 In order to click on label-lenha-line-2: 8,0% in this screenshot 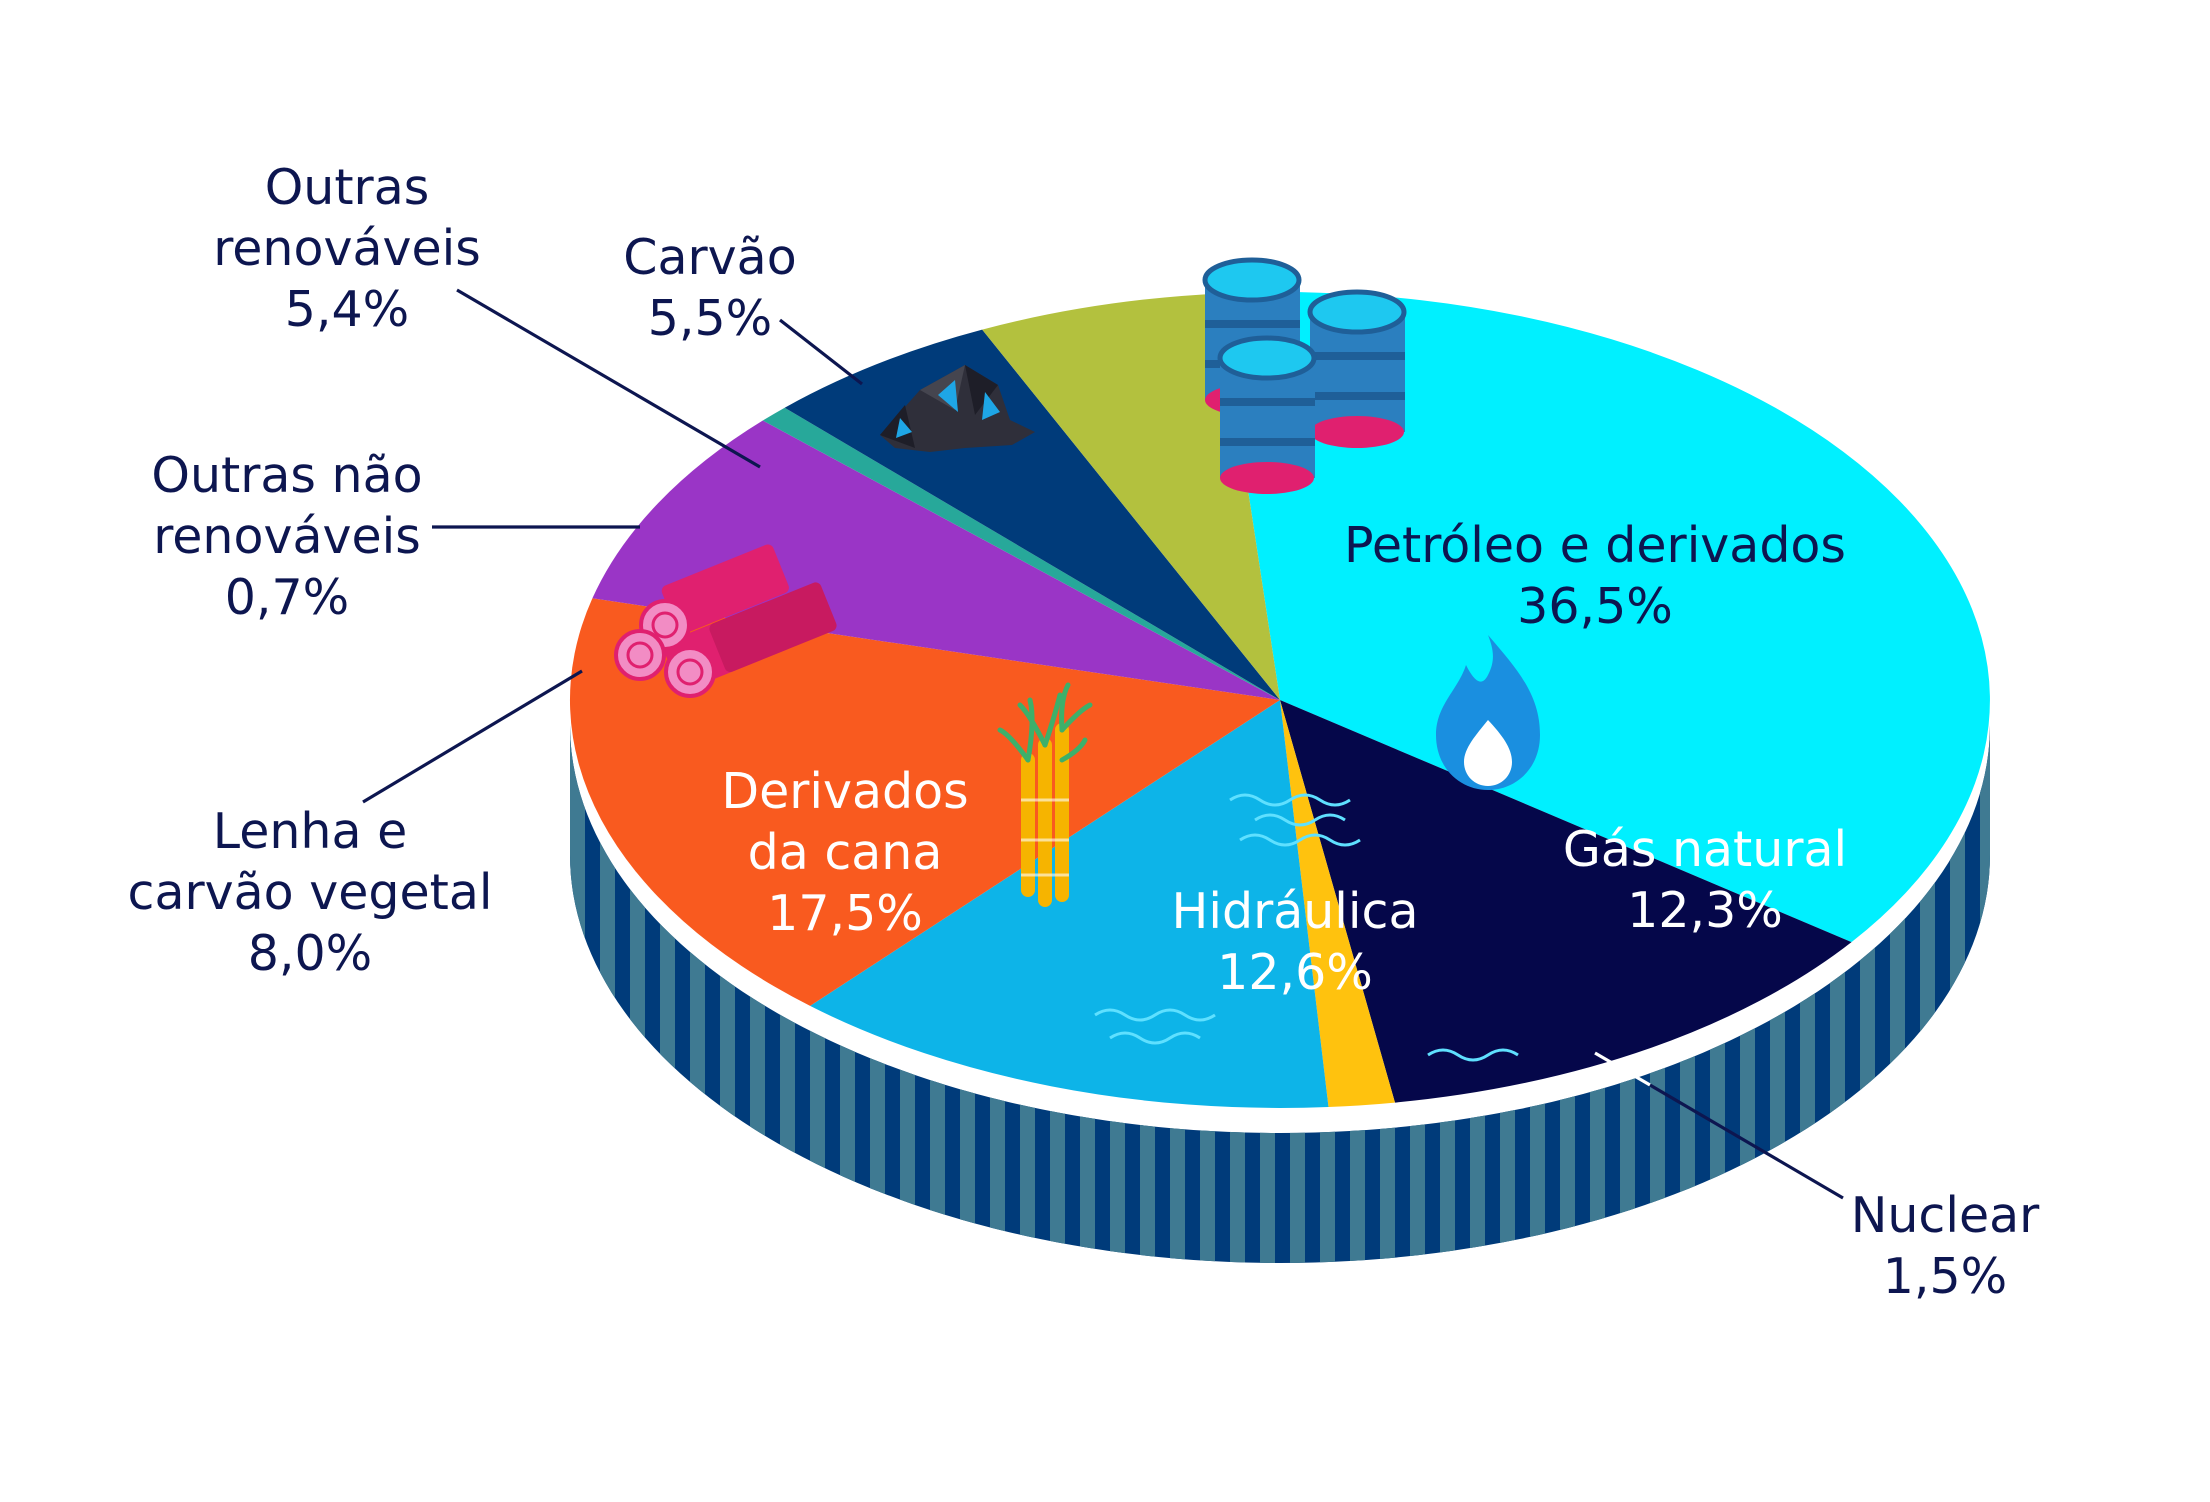, I will do `click(310, 953)`.